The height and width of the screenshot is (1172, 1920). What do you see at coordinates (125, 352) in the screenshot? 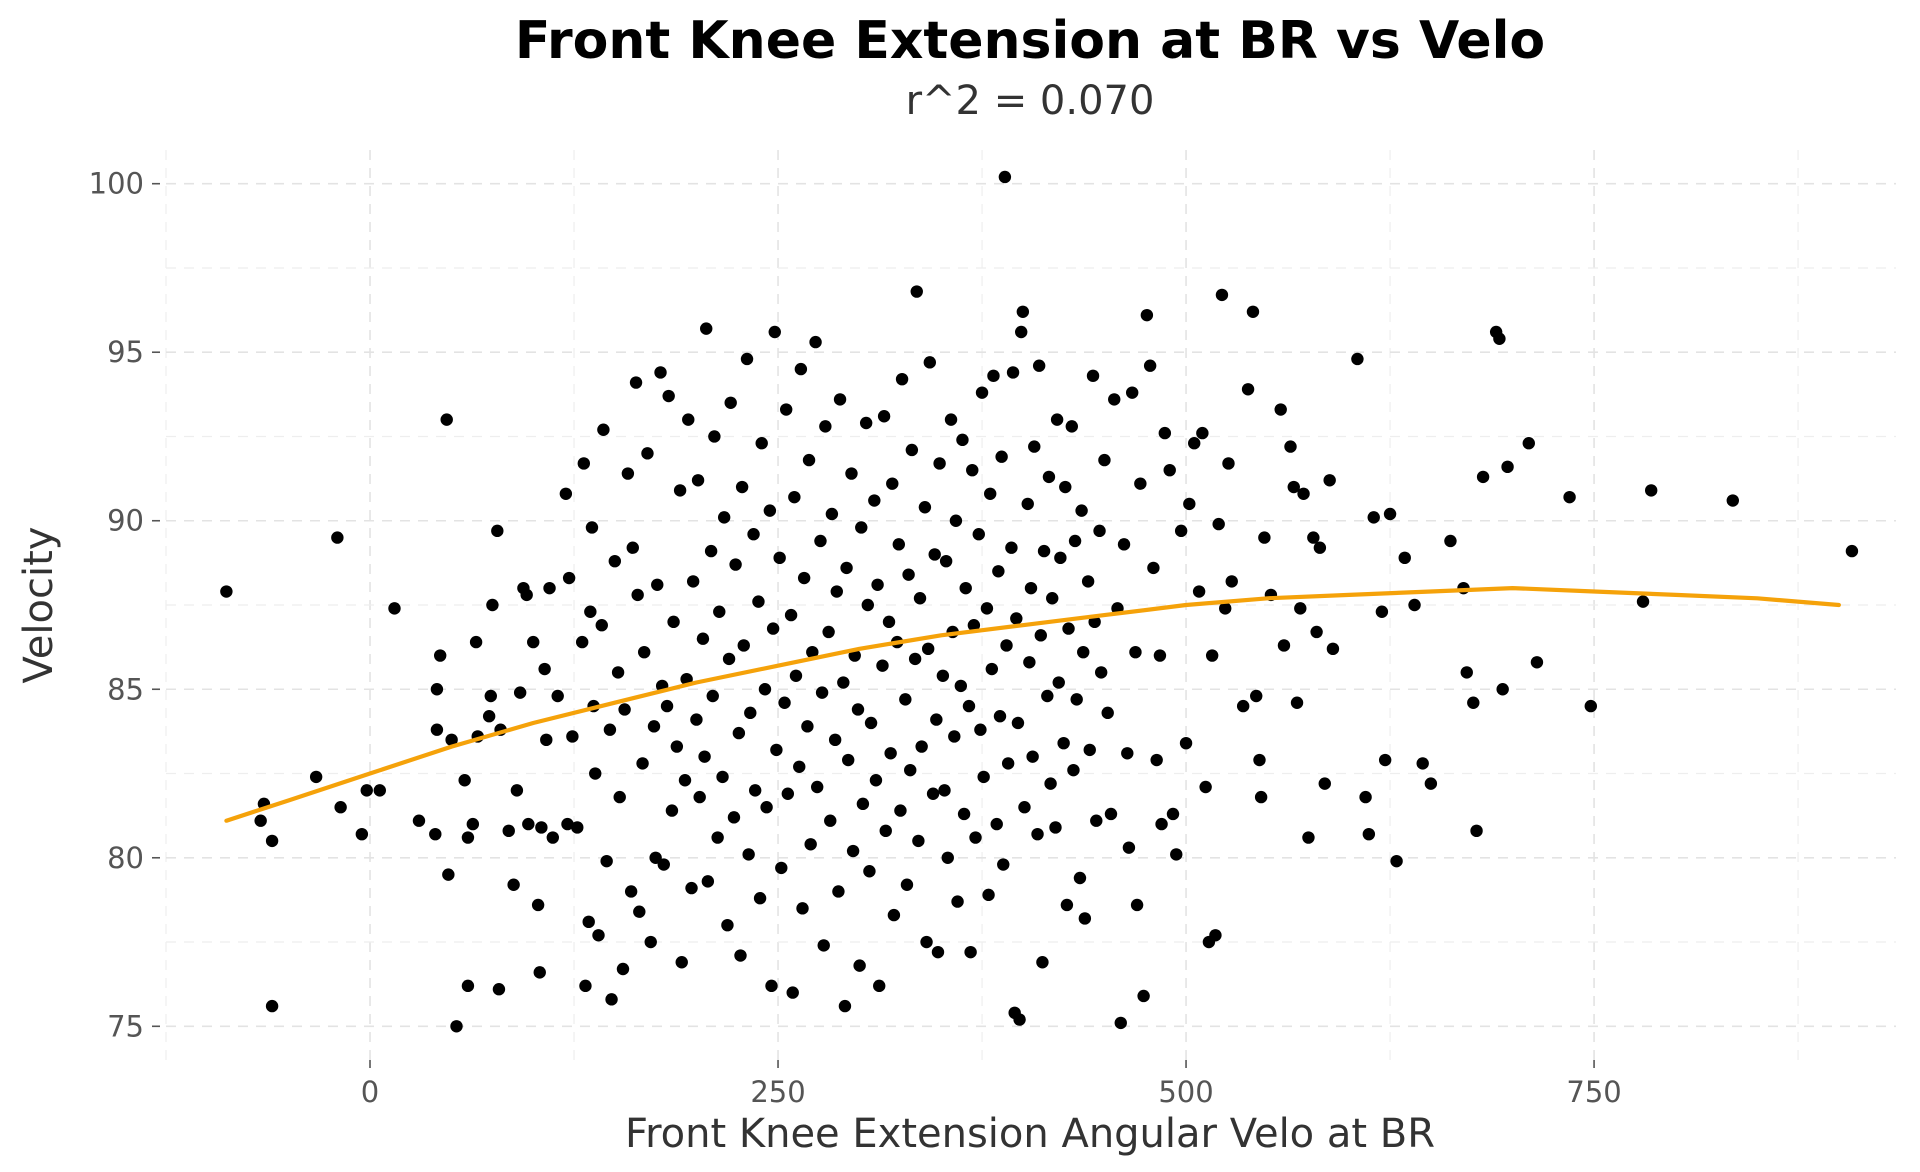
I see `y-tick-label: 95` at bounding box center [125, 352].